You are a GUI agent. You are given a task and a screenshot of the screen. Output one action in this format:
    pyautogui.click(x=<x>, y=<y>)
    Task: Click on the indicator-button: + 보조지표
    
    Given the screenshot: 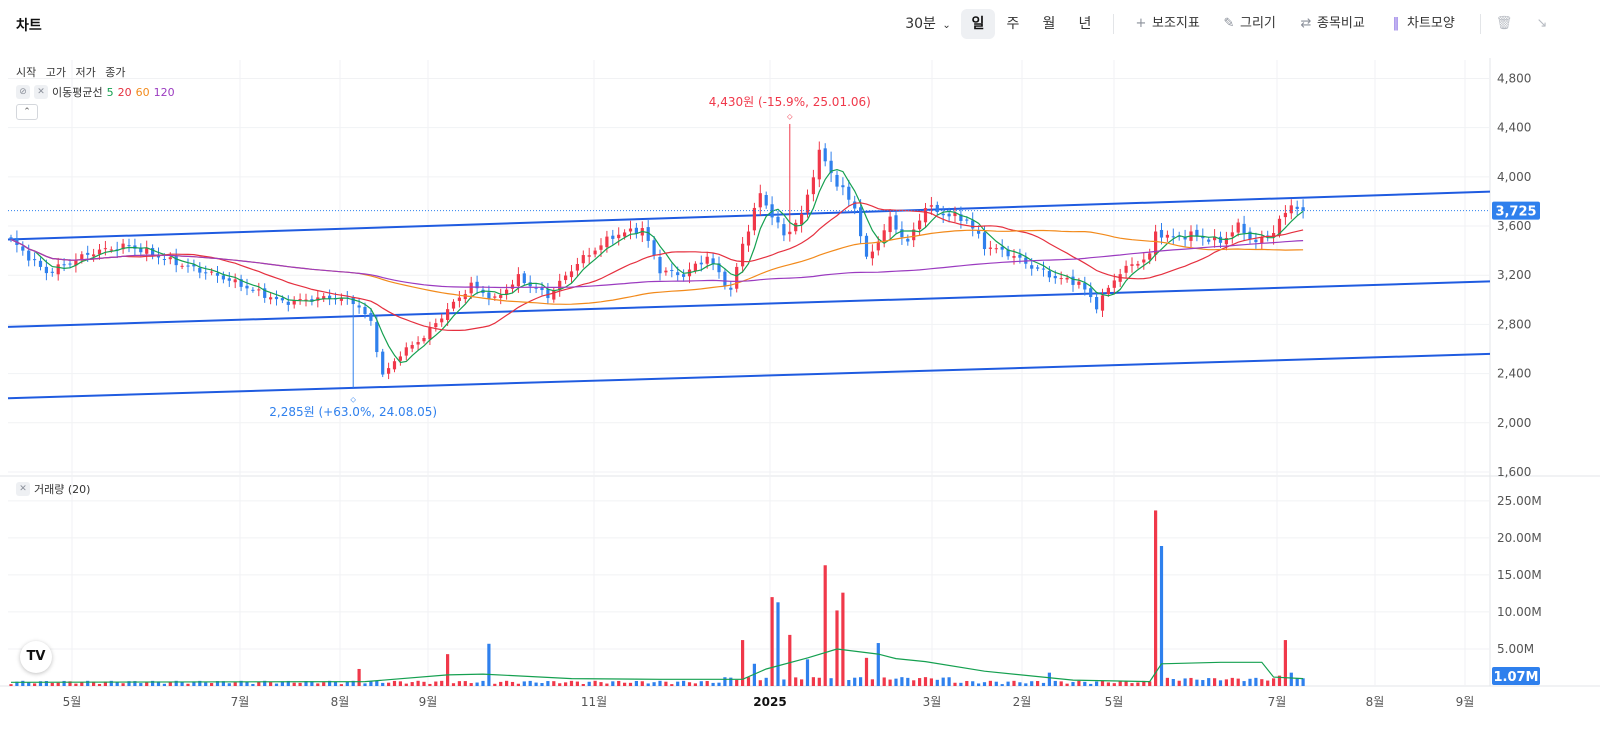 What is the action you would take?
    pyautogui.click(x=1167, y=24)
    